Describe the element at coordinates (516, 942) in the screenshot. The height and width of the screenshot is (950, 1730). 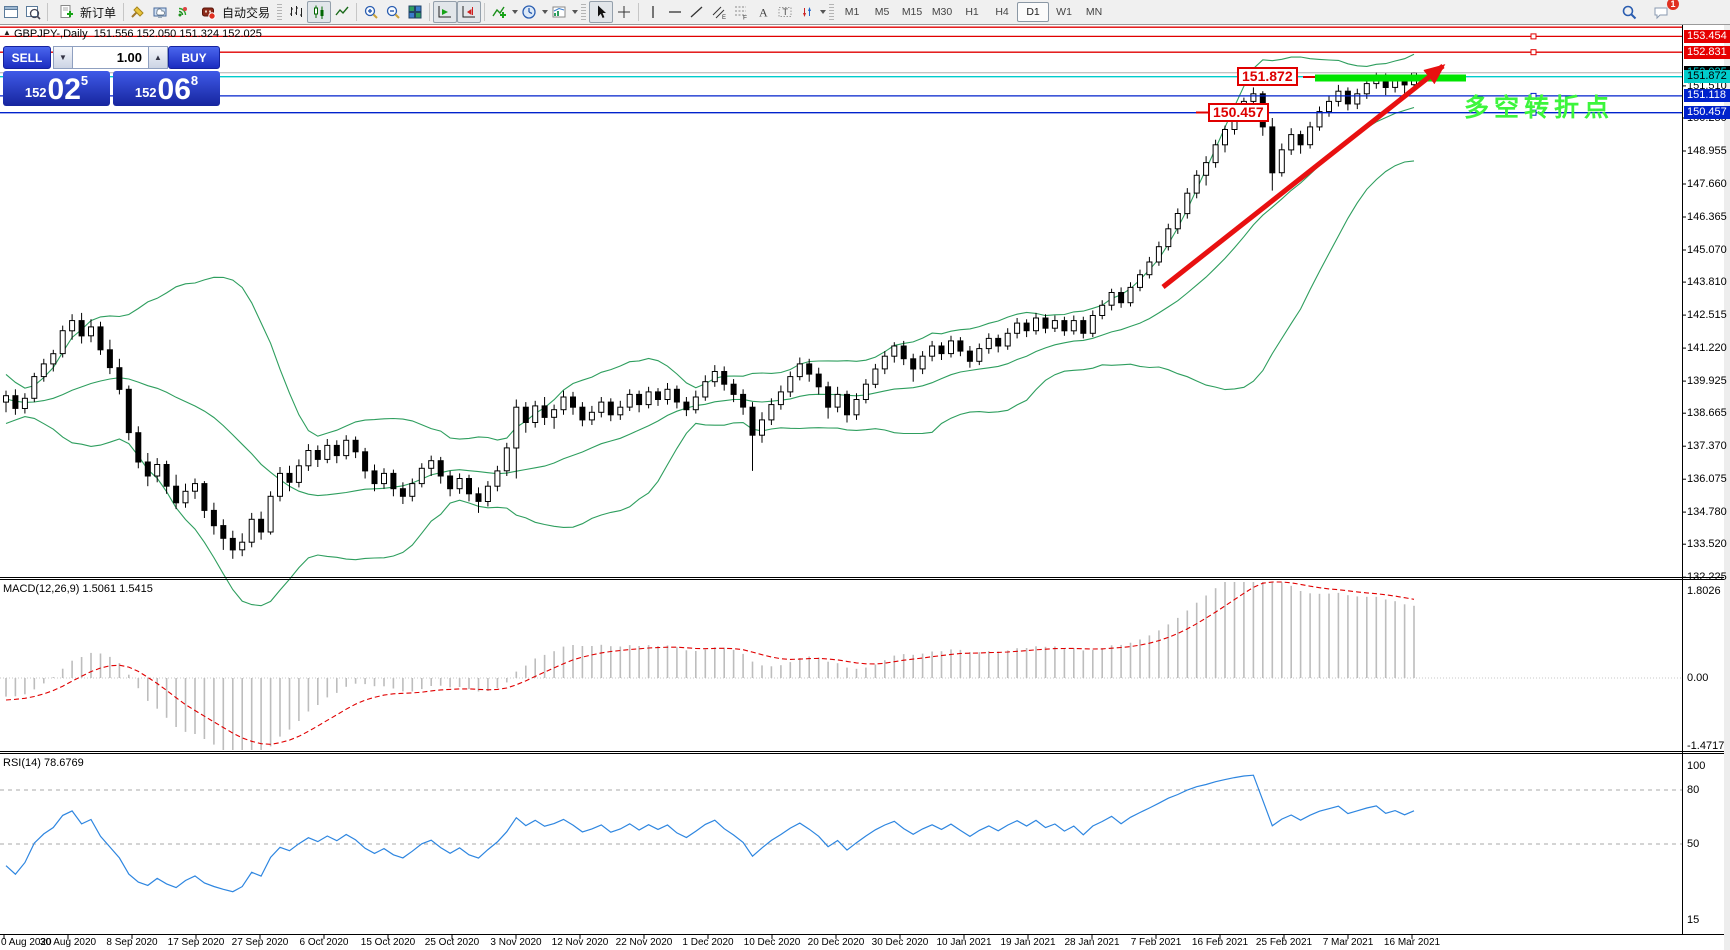
I see `date-axis-label: 3 Nov 2020` at that location.